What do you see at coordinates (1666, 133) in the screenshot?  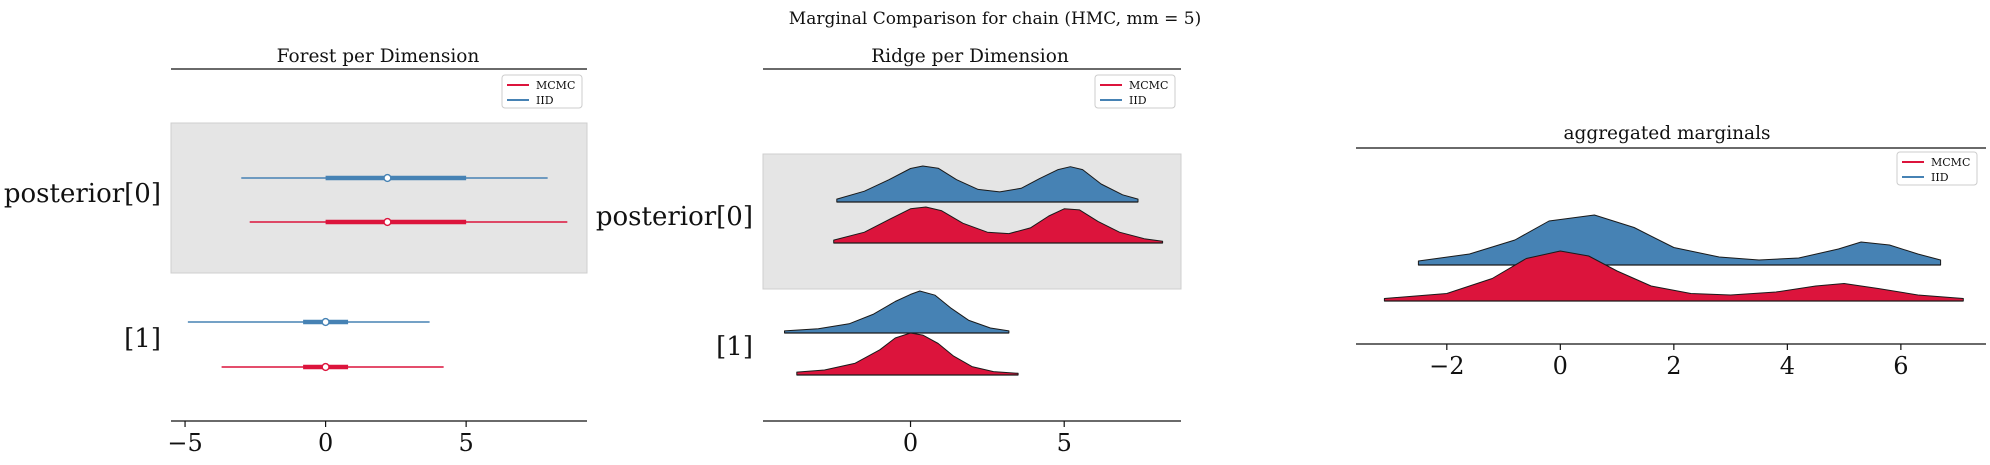 I see `aggregated-panel-title: aggregated marginals` at bounding box center [1666, 133].